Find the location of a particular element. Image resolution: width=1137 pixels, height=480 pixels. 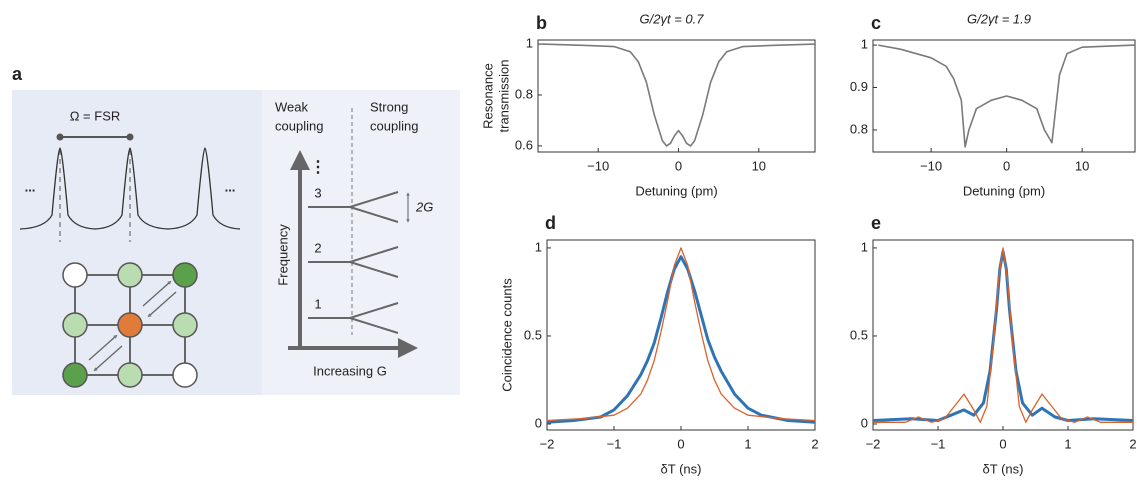

strong-label: Strong is located at coordinates (389, 106).